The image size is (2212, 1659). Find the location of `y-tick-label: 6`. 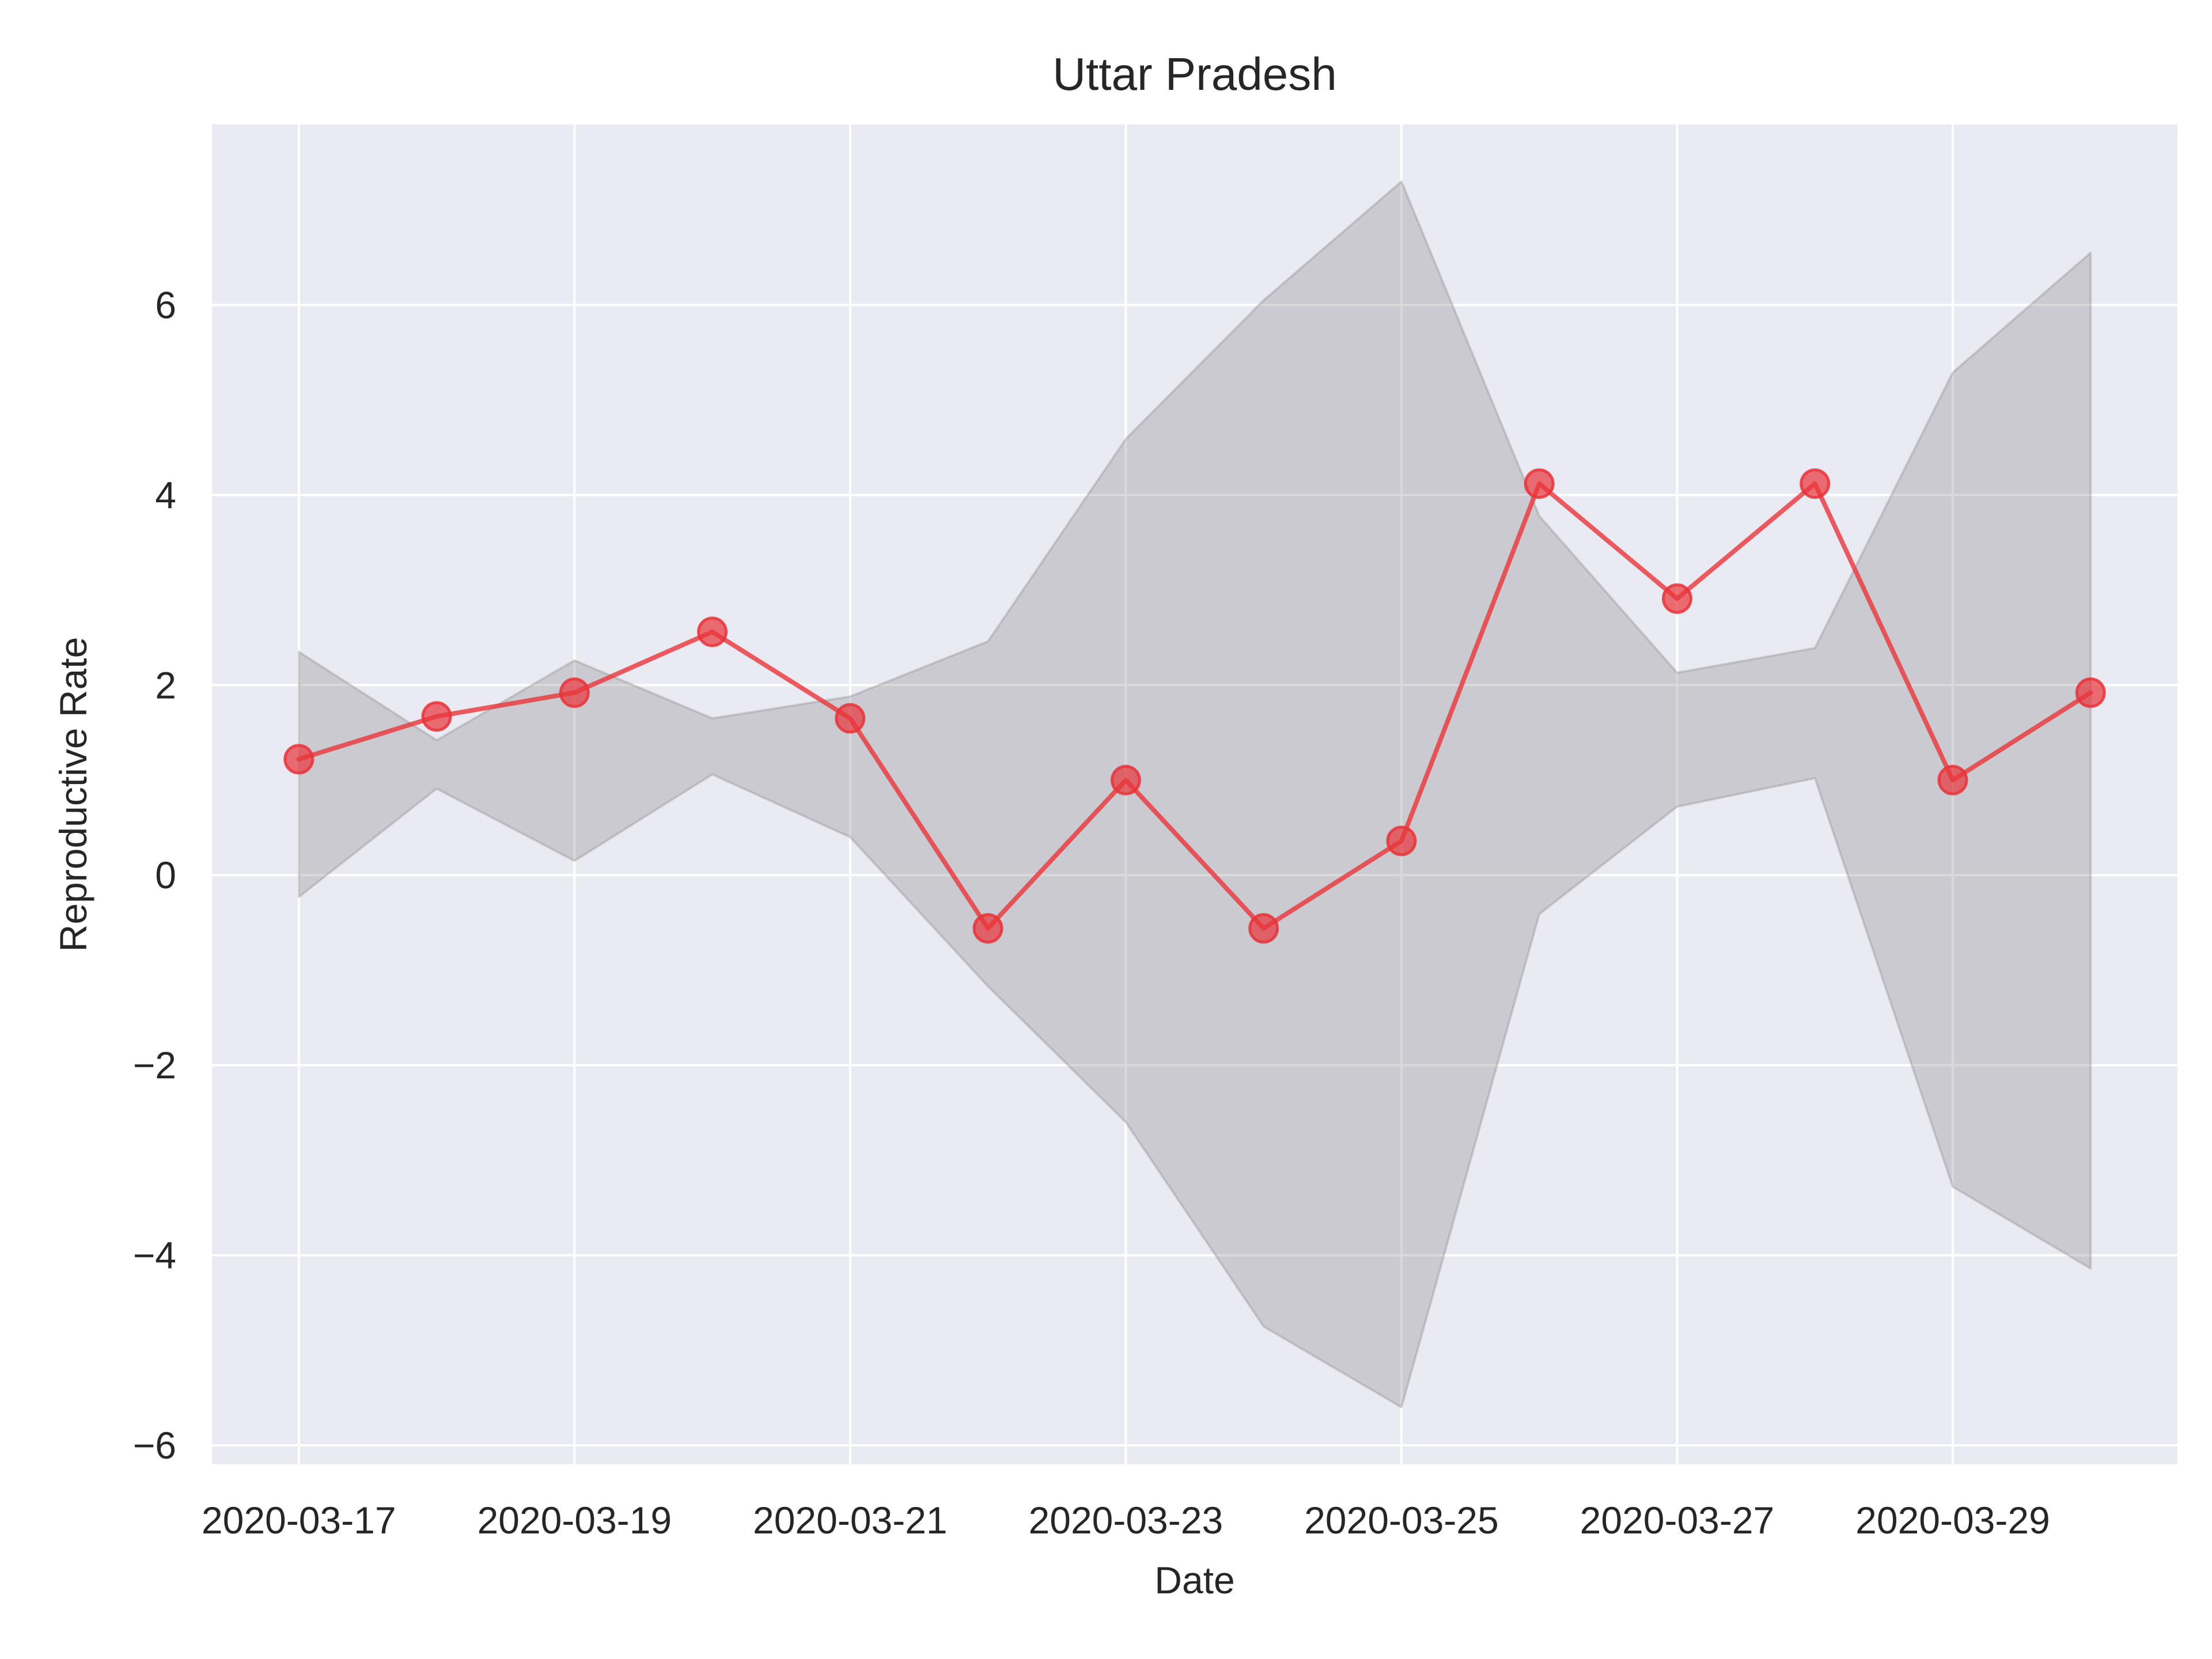

y-tick-label: 6 is located at coordinates (165, 304).